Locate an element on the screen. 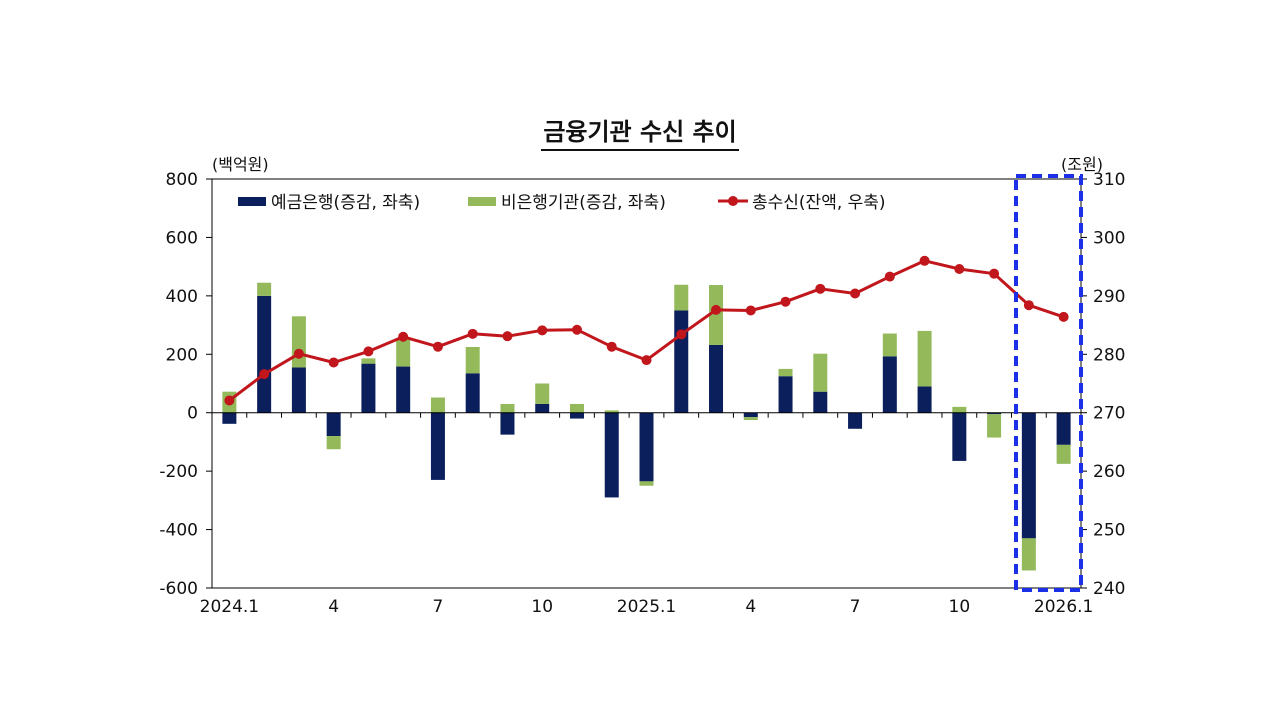 The image size is (1280, 720). right-axis-unit: (조원) is located at coordinates (1082, 164).